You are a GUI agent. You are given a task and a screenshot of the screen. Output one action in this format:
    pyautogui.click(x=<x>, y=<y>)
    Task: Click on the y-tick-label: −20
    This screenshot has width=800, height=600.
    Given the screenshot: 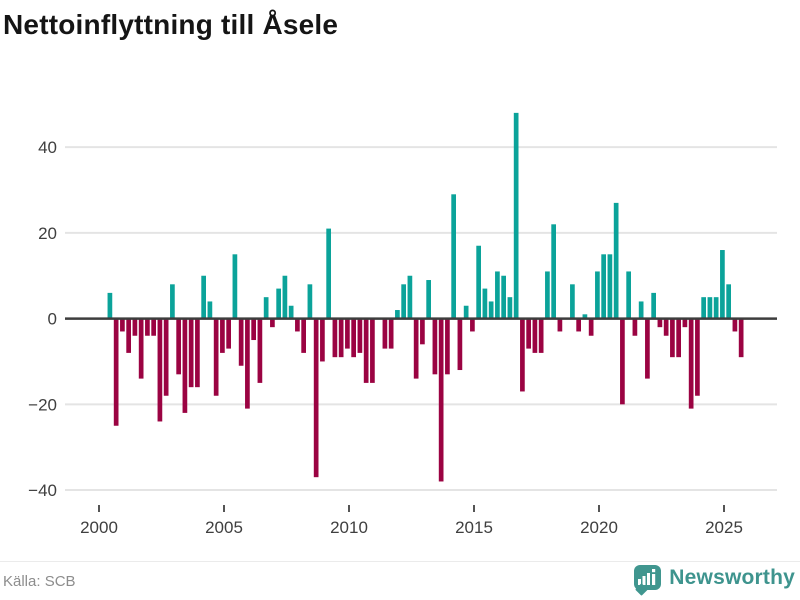 What is the action you would take?
    pyautogui.click(x=42, y=404)
    